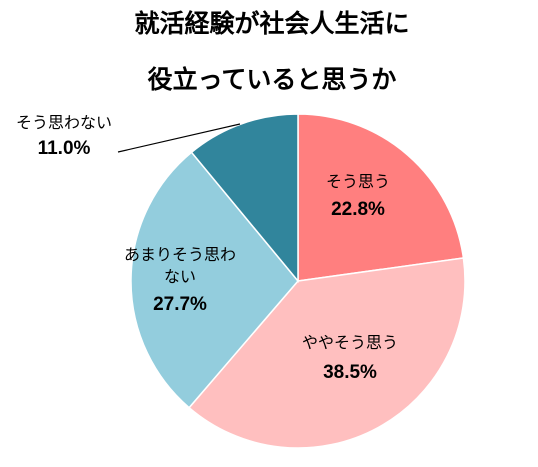 The height and width of the screenshot is (467, 538). Describe the element at coordinates (271, 23) in the screenshot. I see `chart-title-line-1: 就活経験が社会人生活に` at that location.